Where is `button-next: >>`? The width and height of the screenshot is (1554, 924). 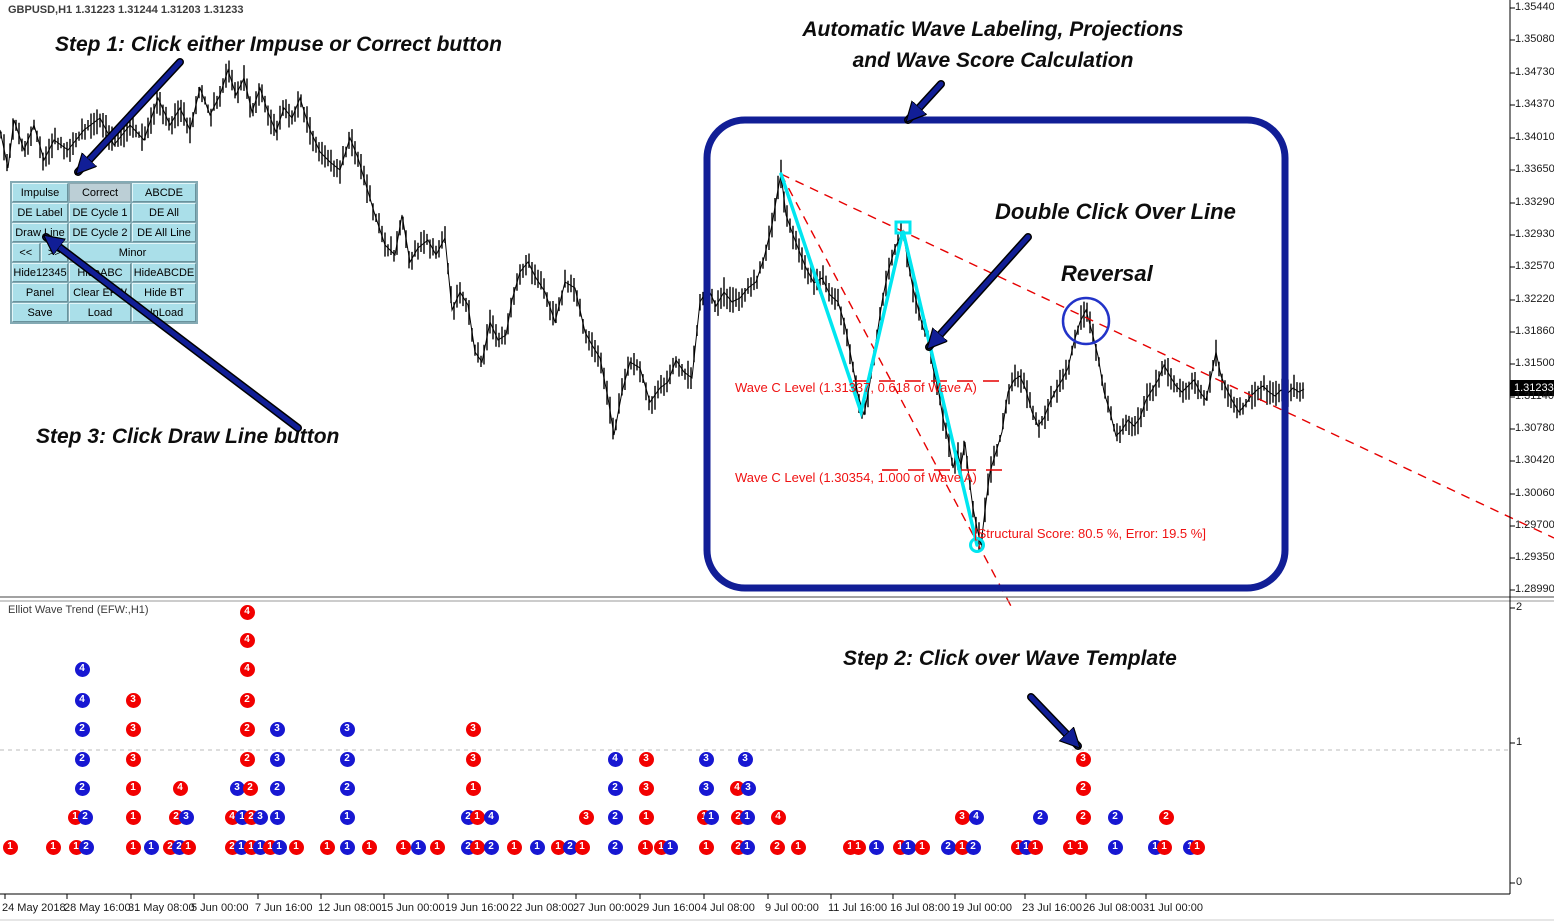
button-next: >> is located at coordinates (54, 252).